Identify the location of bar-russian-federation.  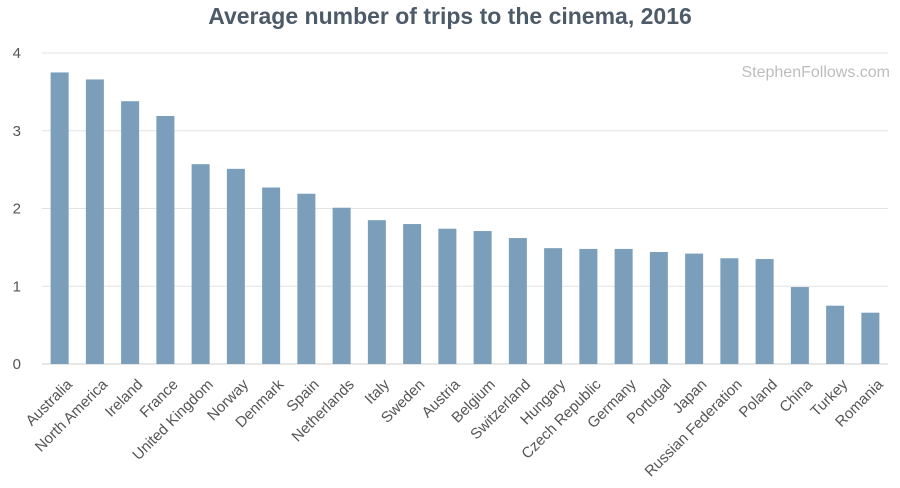
(729, 311).